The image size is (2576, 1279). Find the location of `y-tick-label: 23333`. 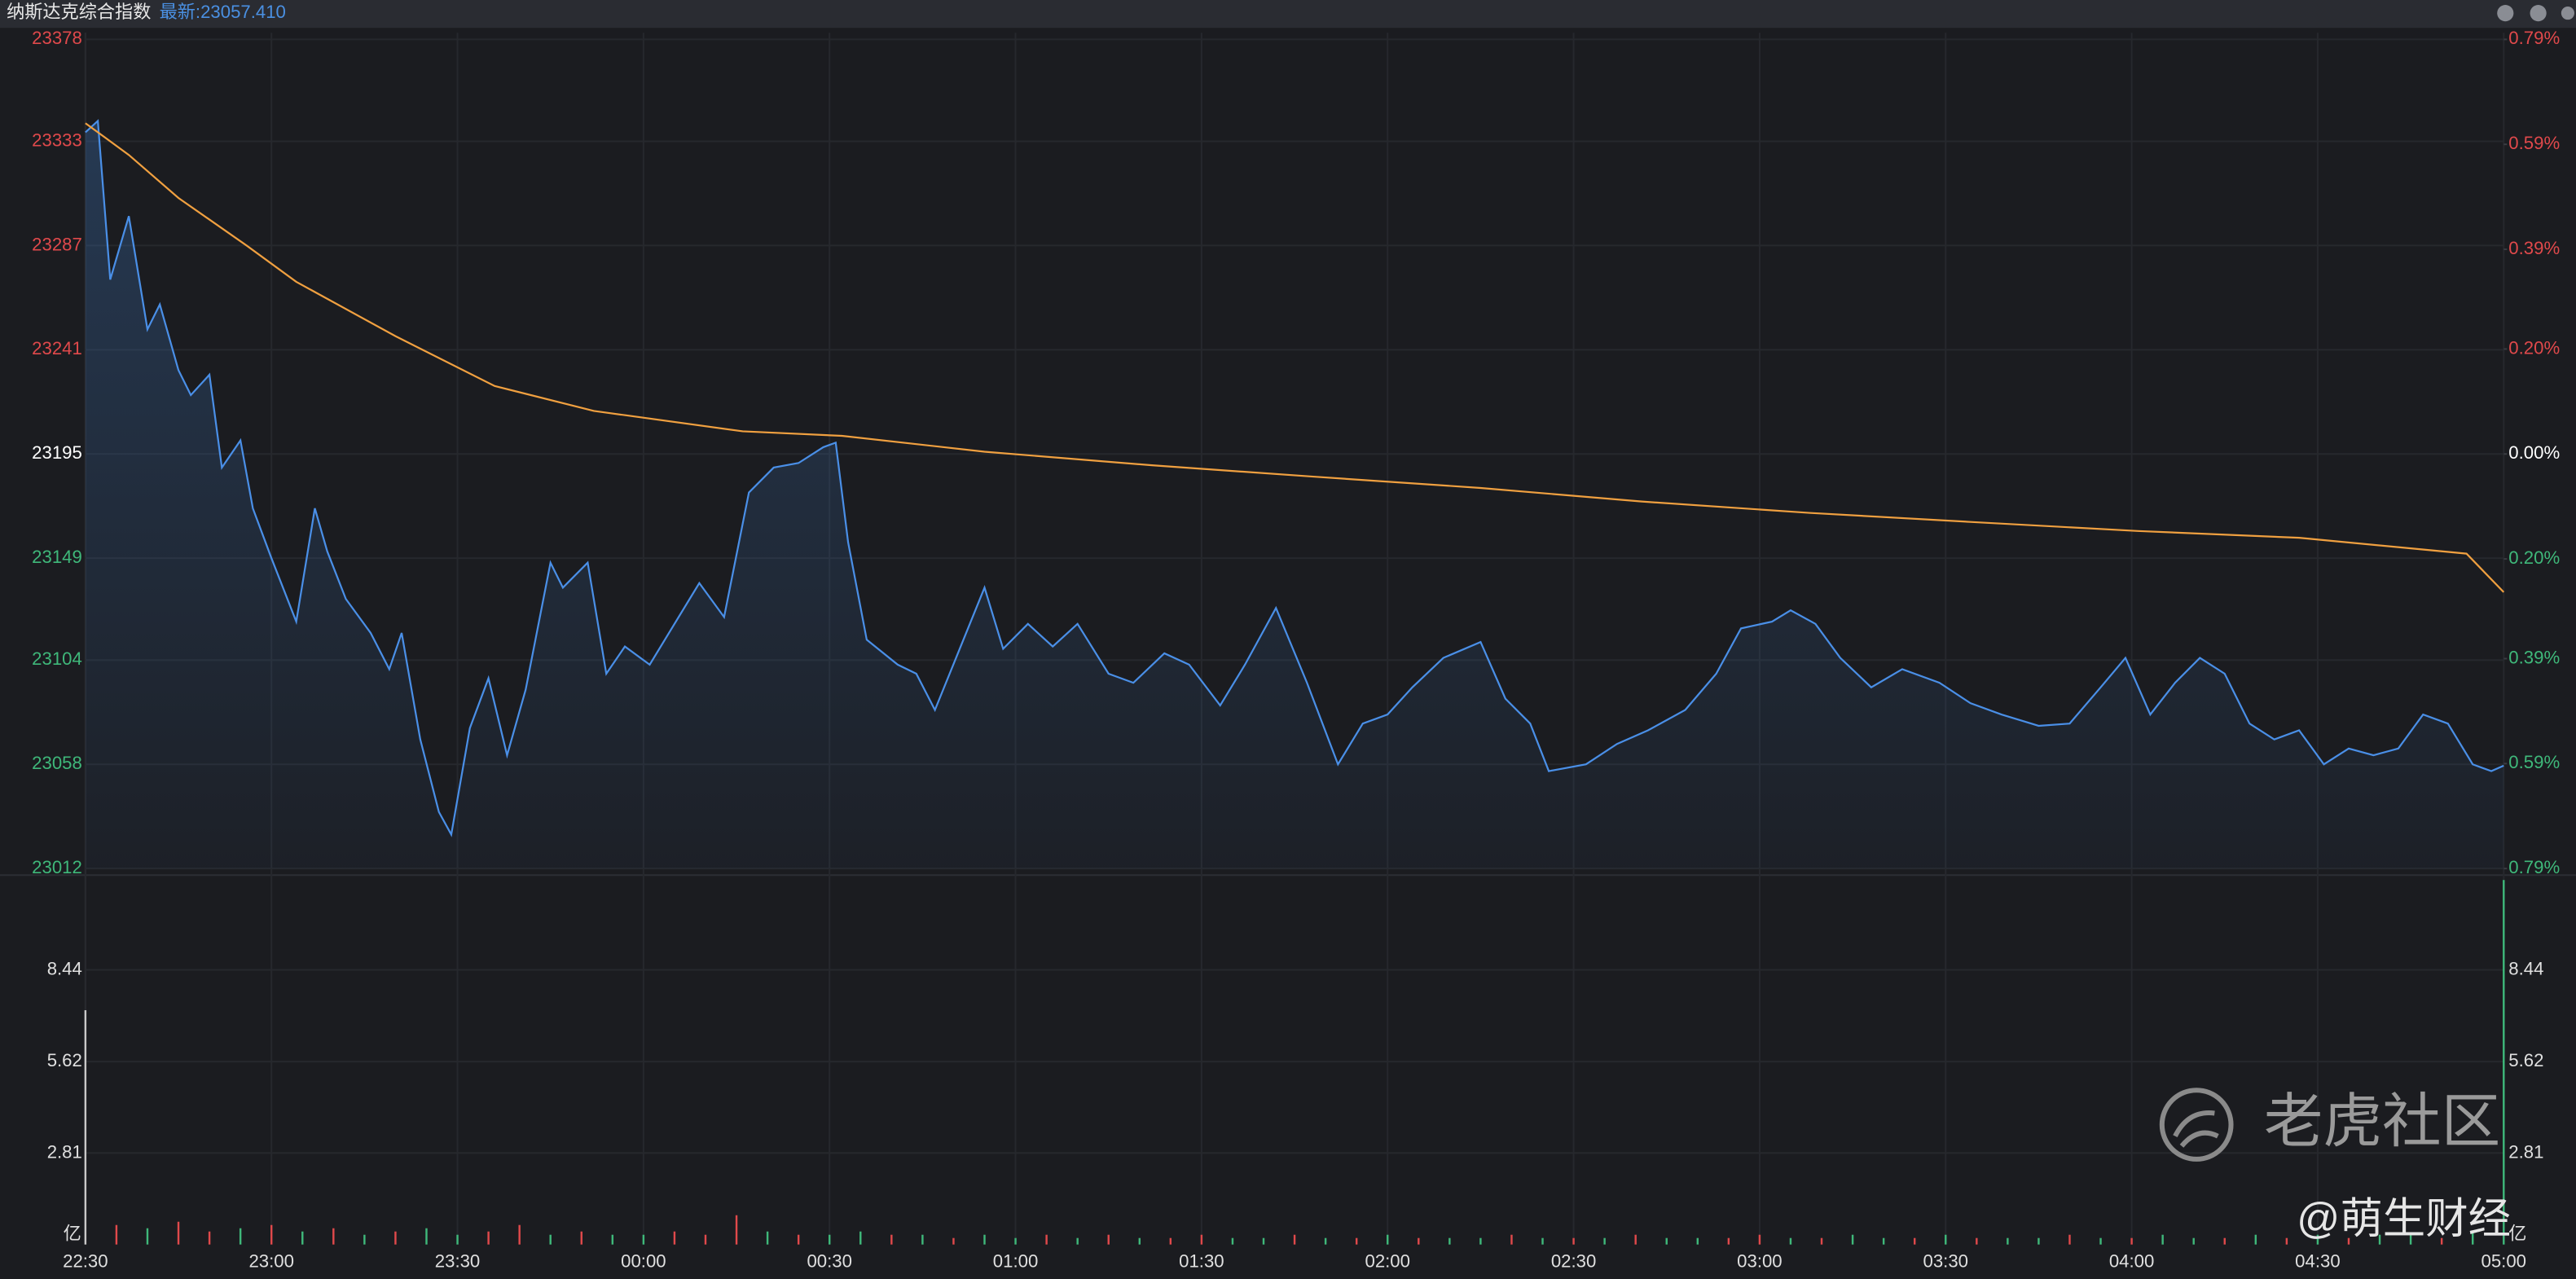

y-tick-label: 23333 is located at coordinates (57, 140).